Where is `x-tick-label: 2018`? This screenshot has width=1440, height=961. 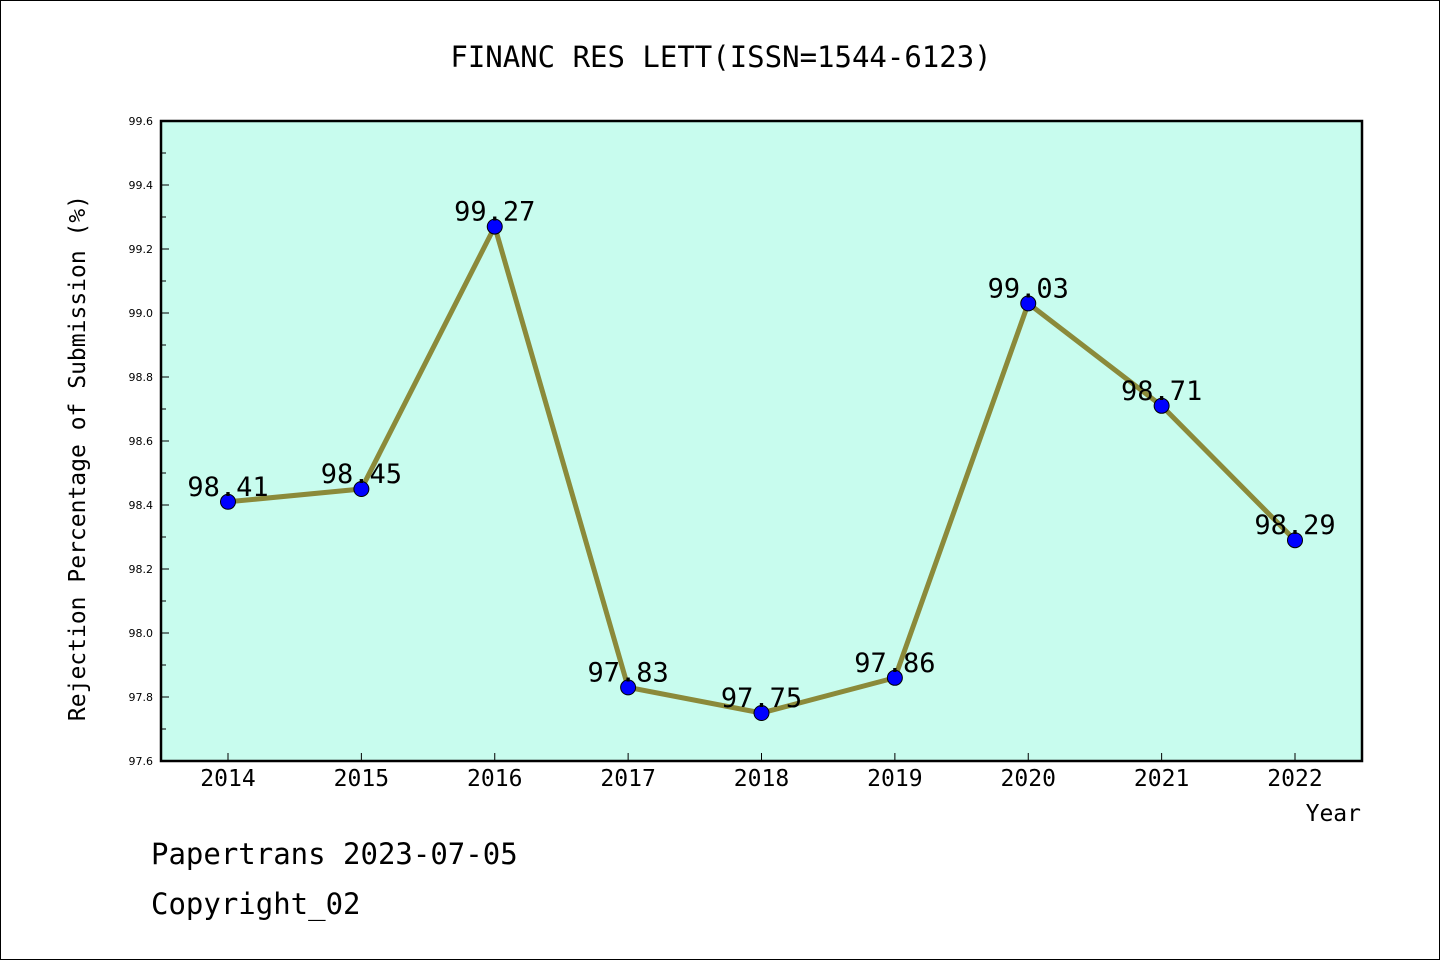
x-tick-label: 2018 is located at coordinates (761, 779).